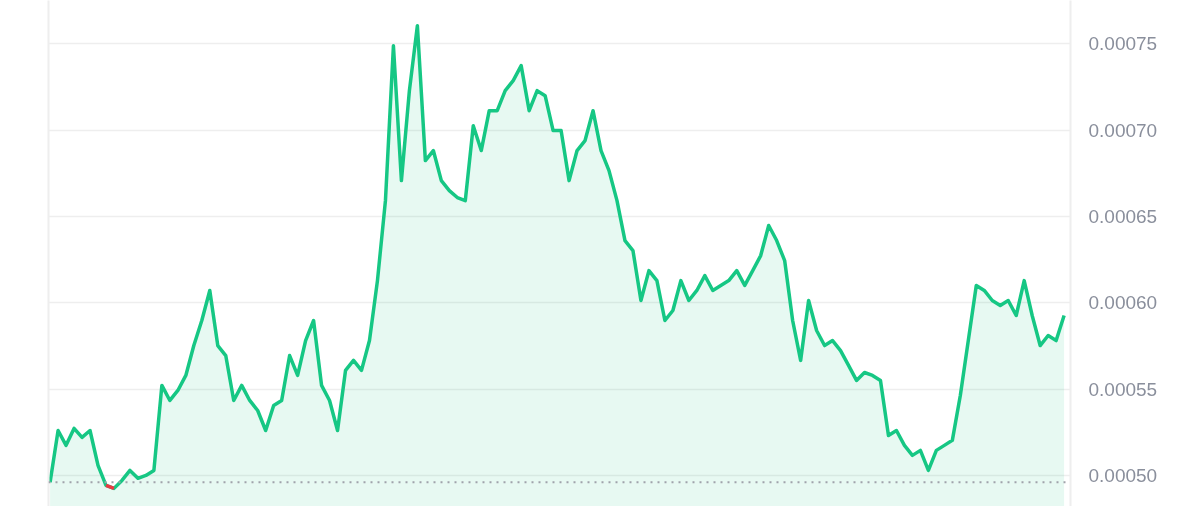 This screenshot has height=506, width=1200. Describe the element at coordinates (1123, 216) in the screenshot. I see `y-tick-label: 0.00065` at that location.